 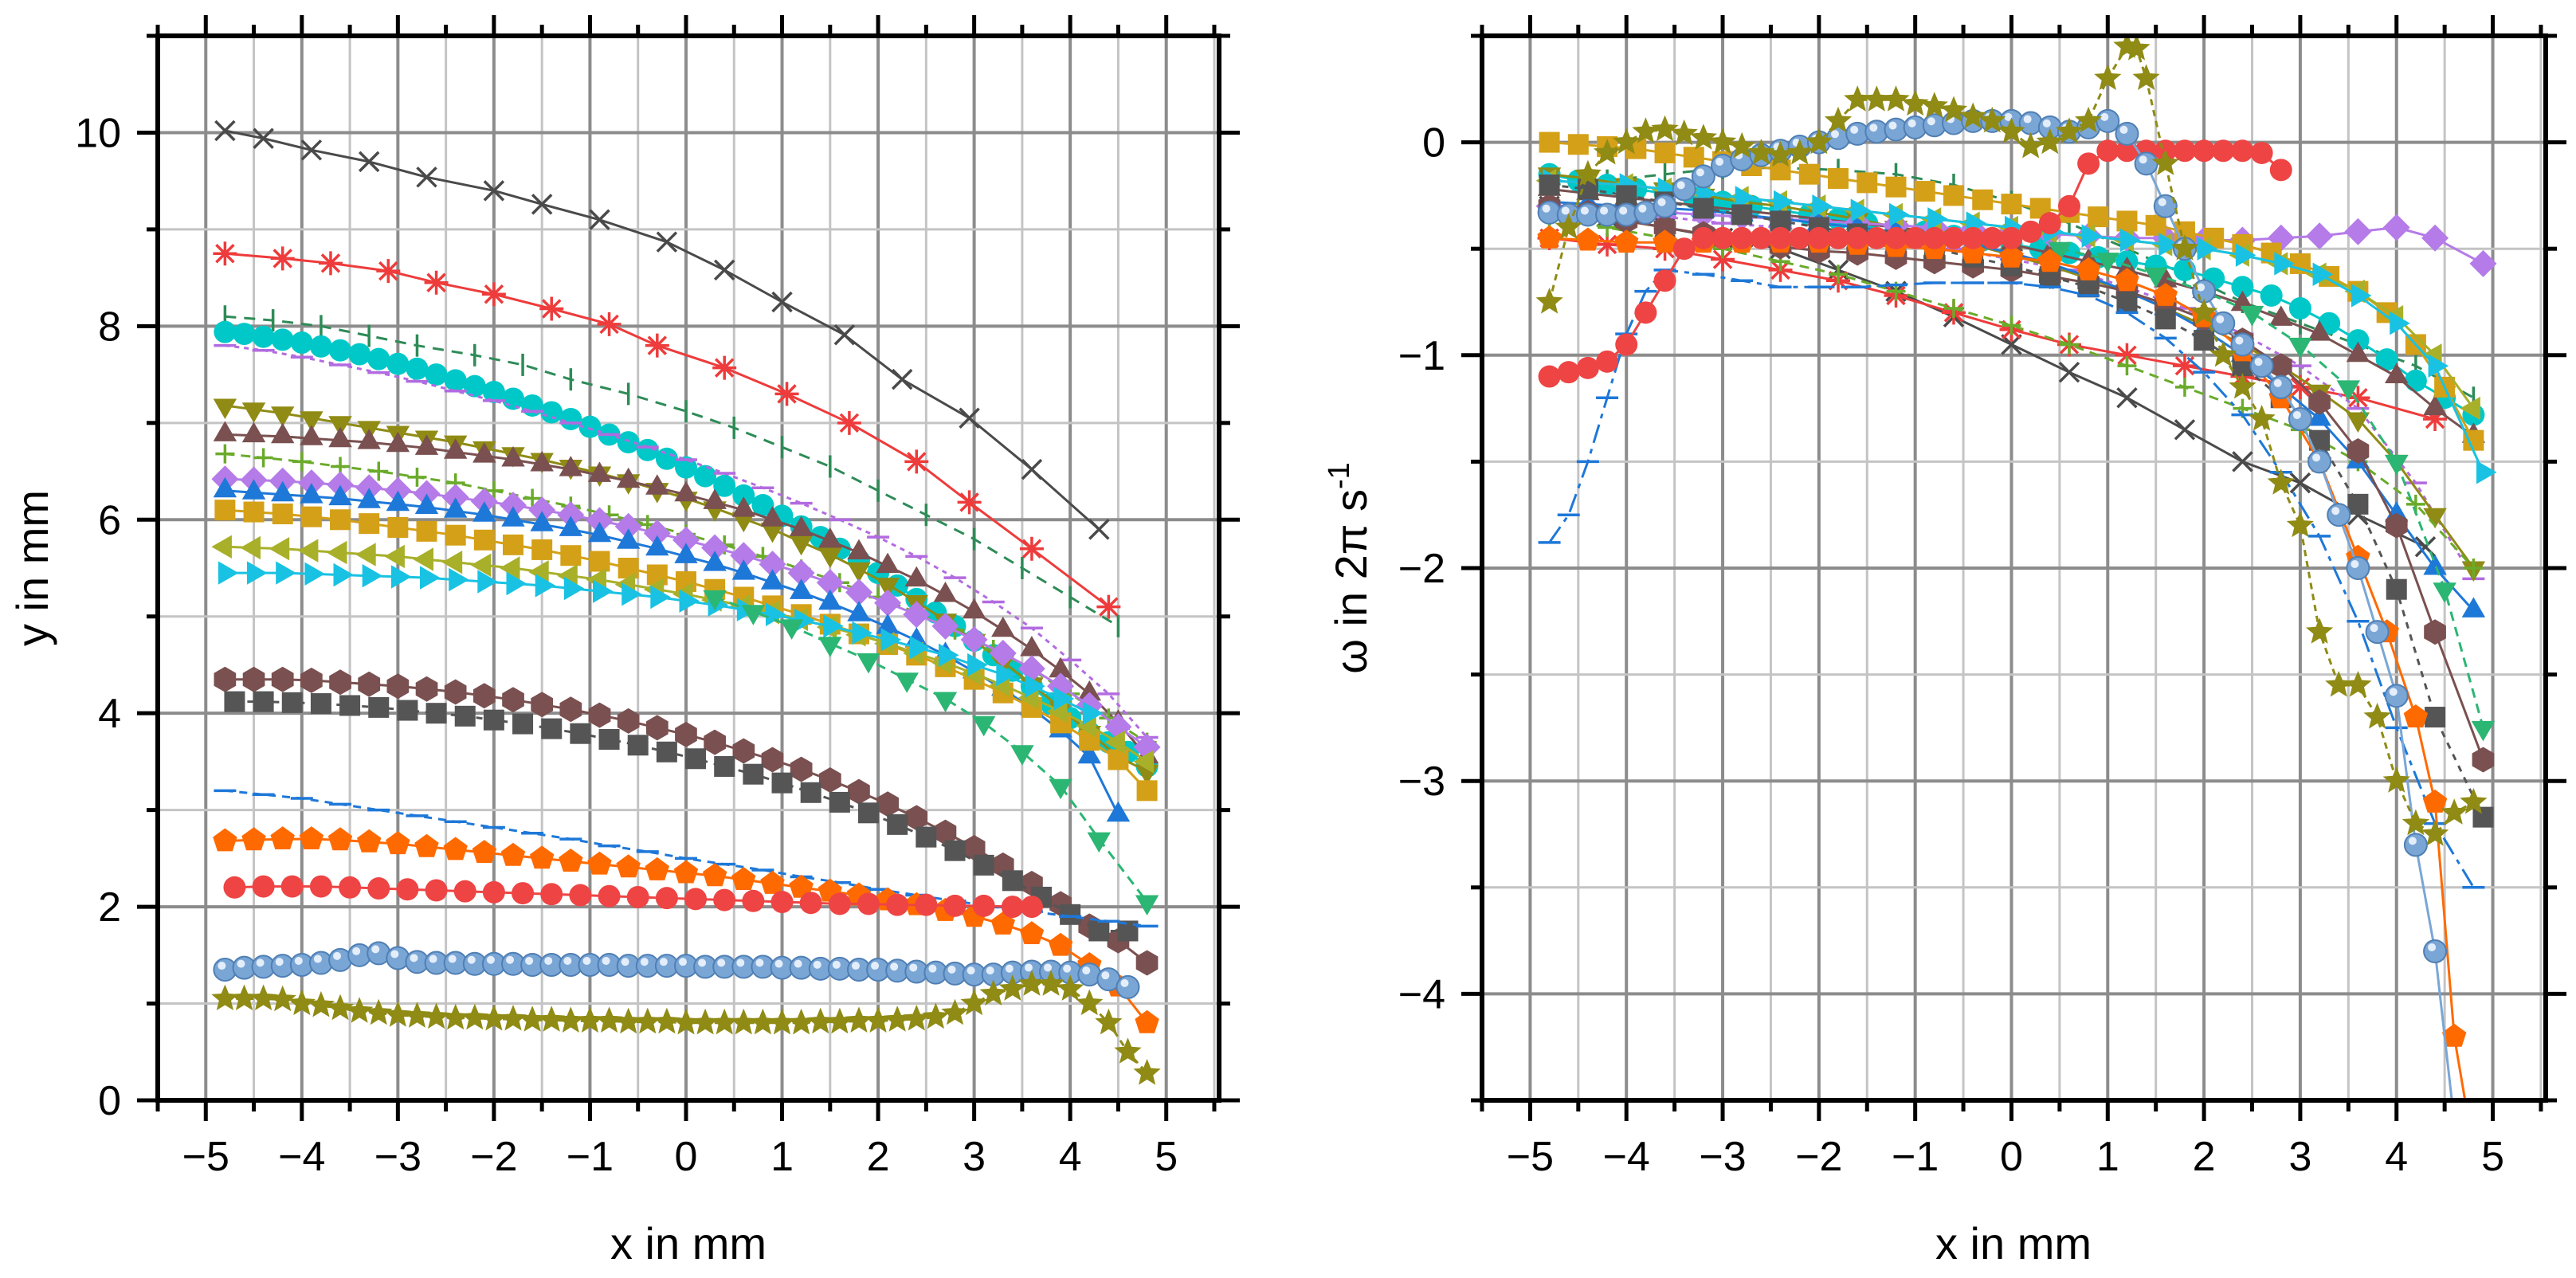 I want to click on right-point-hexagon-brown, so click(x=2396, y=525).